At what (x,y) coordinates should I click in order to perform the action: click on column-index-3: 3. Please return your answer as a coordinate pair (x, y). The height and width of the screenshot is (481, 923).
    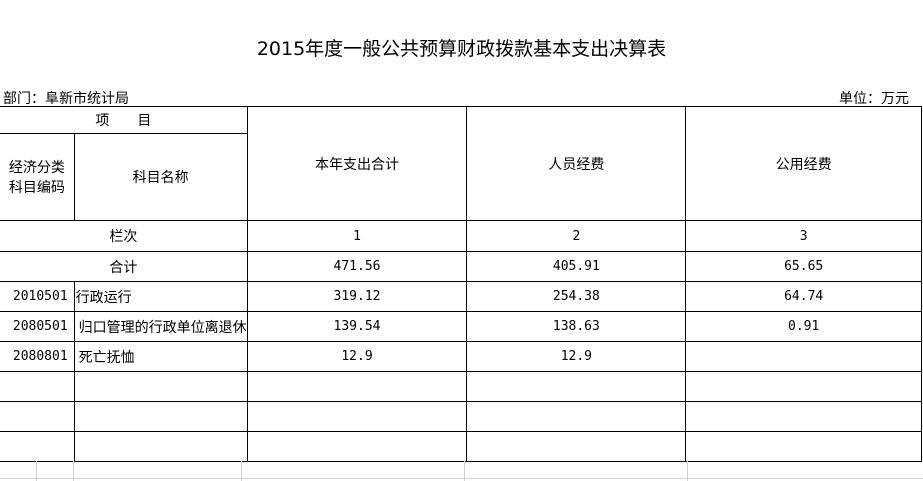
    Looking at the image, I should click on (803, 236).